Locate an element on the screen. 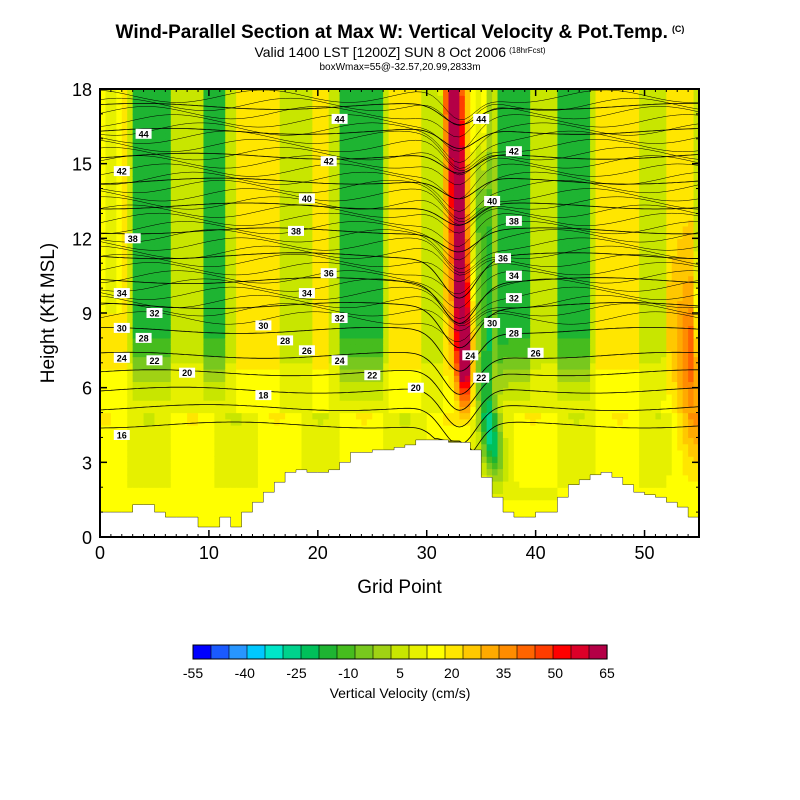 The height and width of the screenshot is (800, 800). x-tick-label: 20 is located at coordinates (318, 553).